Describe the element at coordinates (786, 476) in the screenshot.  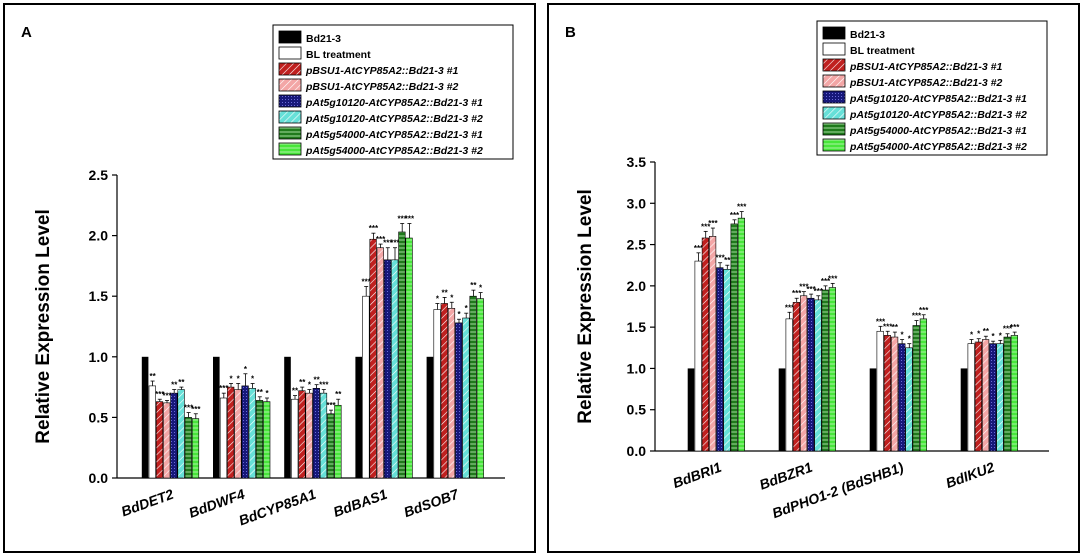
I see `category-label: BdBZR1` at that location.